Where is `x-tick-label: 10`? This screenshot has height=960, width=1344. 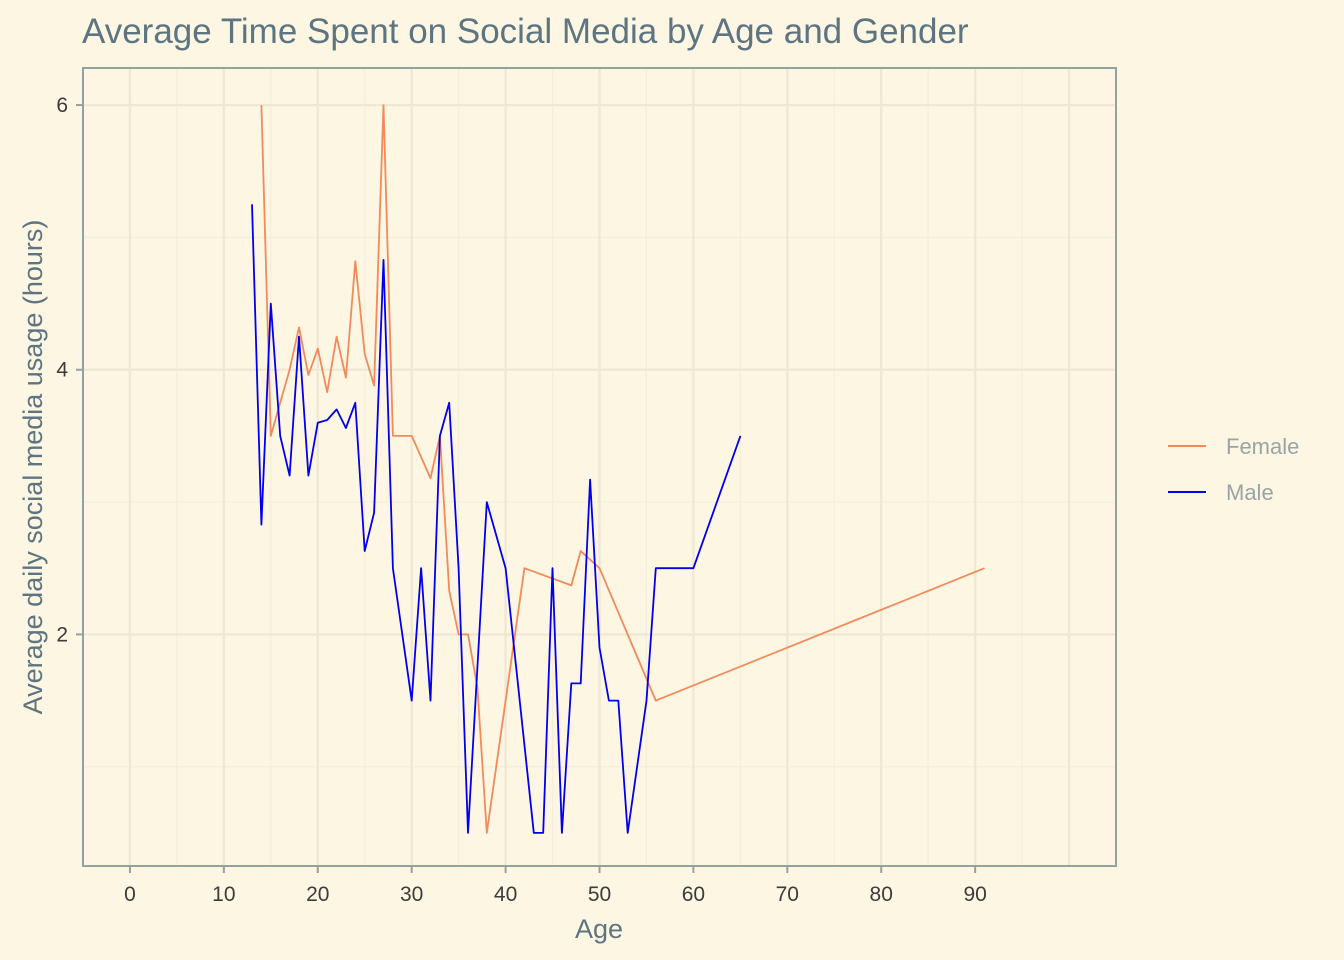
x-tick-label: 10 is located at coordinates (223, 894).